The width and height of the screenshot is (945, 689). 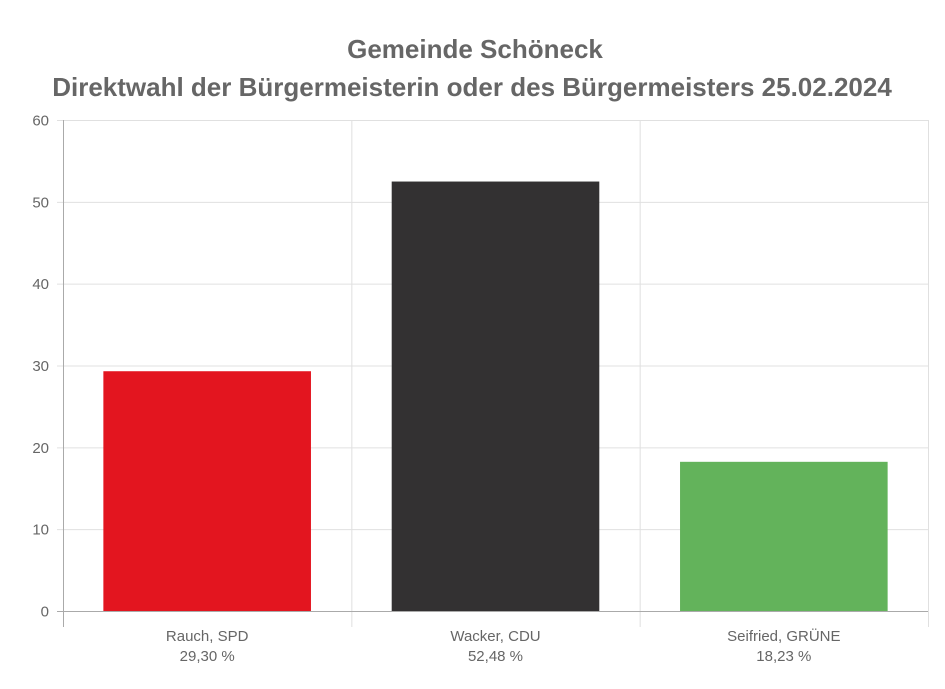 I want to click on y-tick-label: 50, so click(x=40, y=202).